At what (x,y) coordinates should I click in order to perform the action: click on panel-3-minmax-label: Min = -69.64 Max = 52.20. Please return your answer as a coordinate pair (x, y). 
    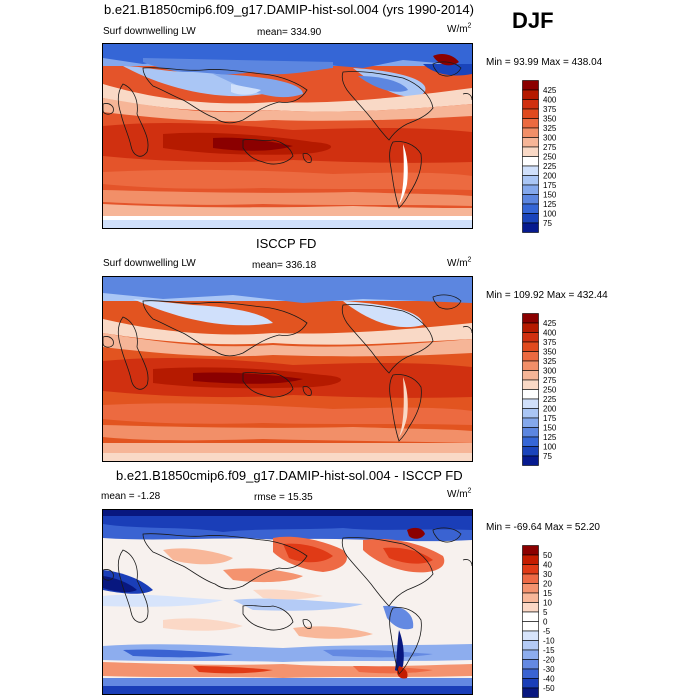
    Looking at the image, I should click on (543, 527).